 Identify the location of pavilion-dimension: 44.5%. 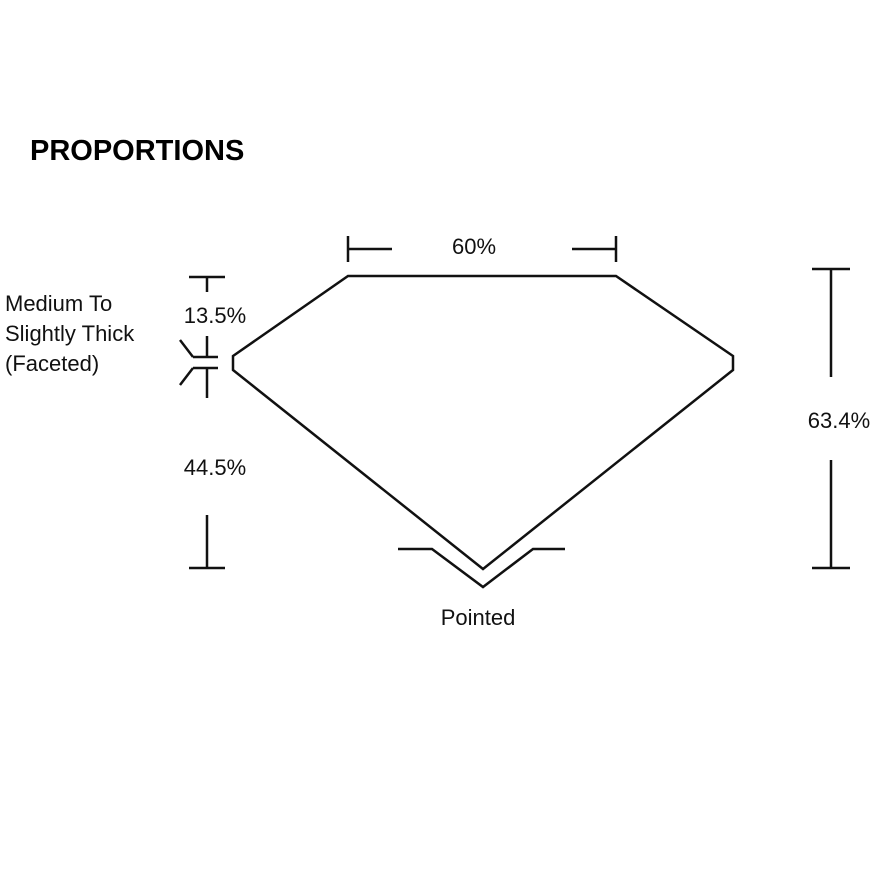
(212, 468).